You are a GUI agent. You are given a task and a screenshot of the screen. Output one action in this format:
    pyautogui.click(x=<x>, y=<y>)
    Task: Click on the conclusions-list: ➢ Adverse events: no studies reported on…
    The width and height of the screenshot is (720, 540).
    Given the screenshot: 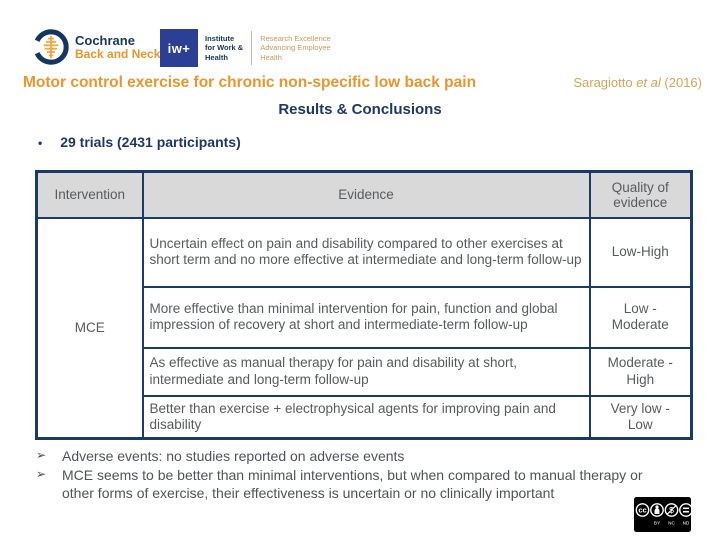 What is the action you would take?
    pyautogui.click(x=344, y=475)
    